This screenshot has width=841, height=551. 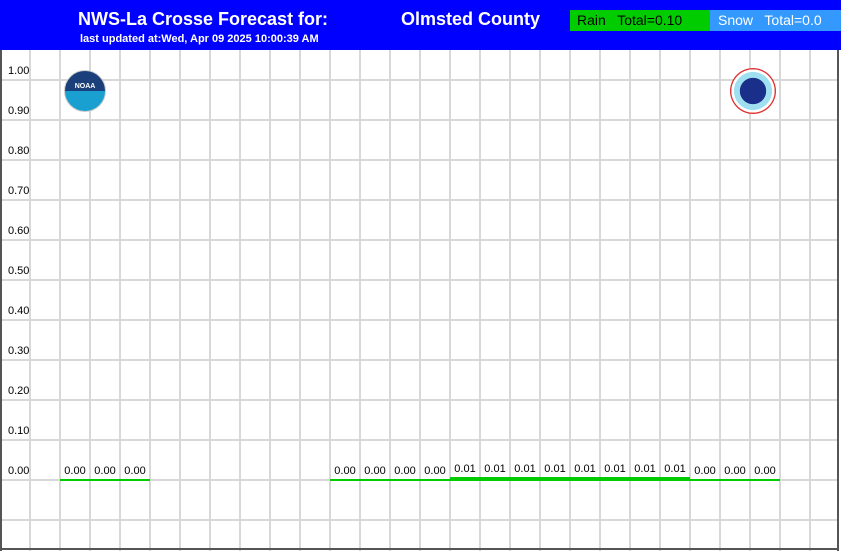 What do you see at coordinates (19, 471) in the screenshot?
I see `y-tick-label: 0.00` at bounding box center [19, 471].